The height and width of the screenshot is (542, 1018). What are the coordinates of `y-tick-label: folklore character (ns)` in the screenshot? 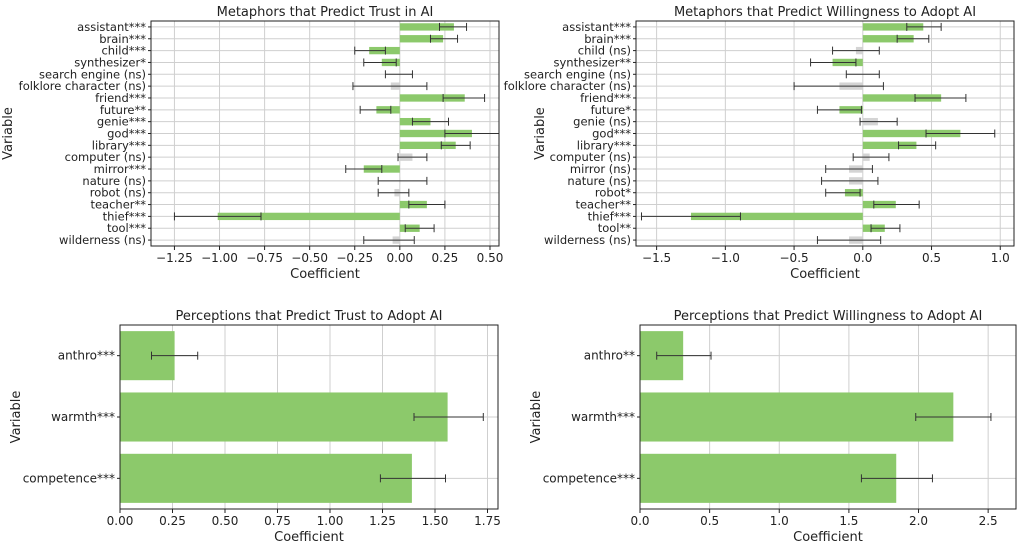 It's located at (82, 86).